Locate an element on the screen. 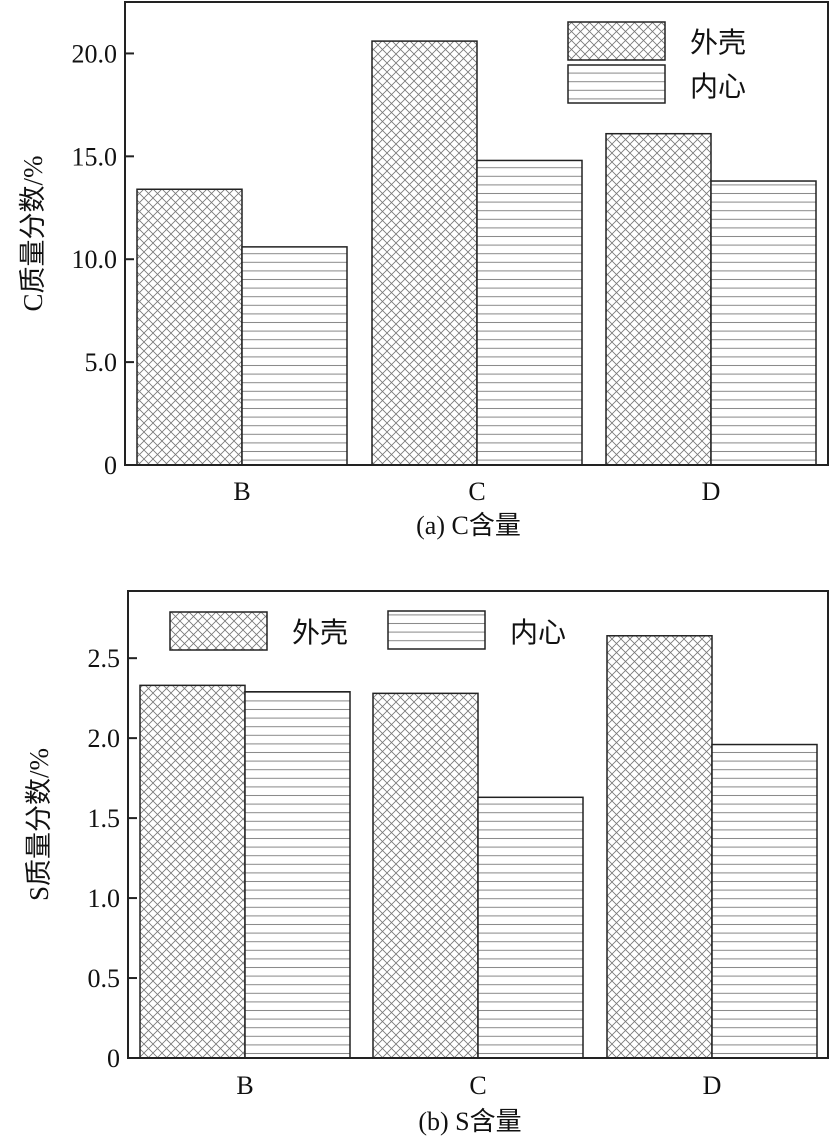  y-tick-label: 2.0 is located at coordinates (104, 738).